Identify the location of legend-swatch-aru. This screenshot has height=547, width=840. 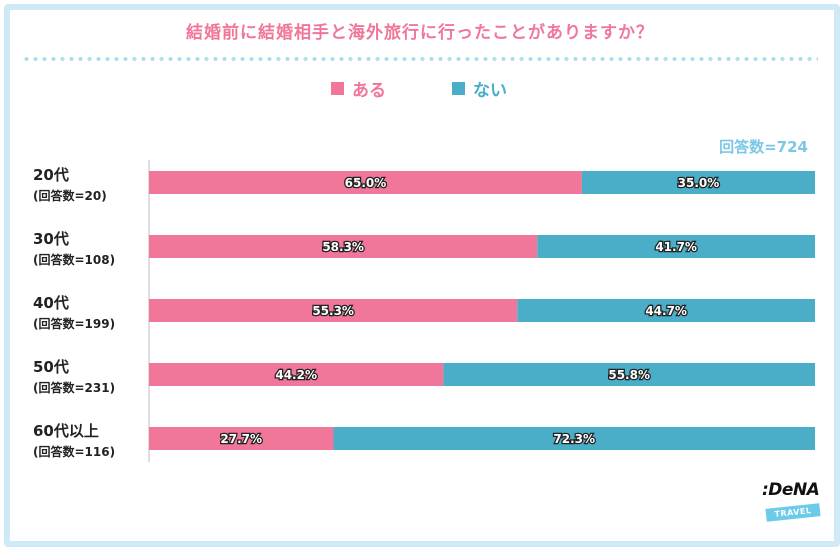
(337, 88).